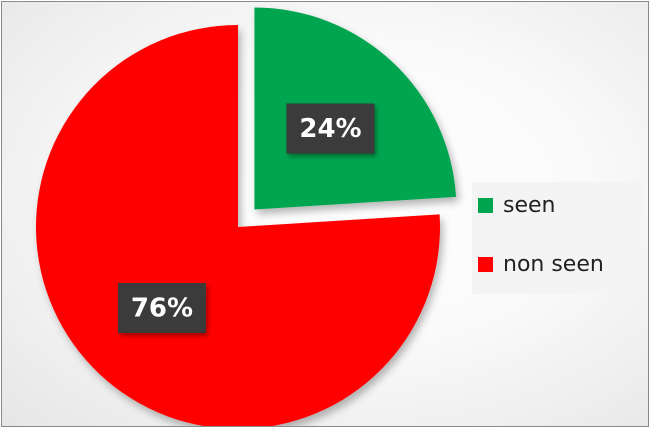  What do you see at coordinates (558, 238) in the screenshot?
I see `legend: seen non seen` at bounding box center [558, 238].